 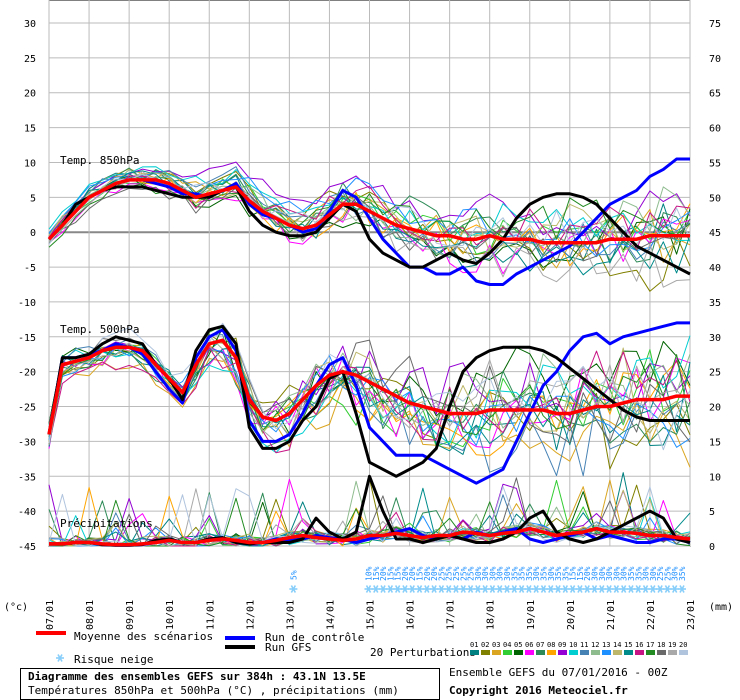 I want to click on perturbation-id-label: 18, so click(x=661, y=645).